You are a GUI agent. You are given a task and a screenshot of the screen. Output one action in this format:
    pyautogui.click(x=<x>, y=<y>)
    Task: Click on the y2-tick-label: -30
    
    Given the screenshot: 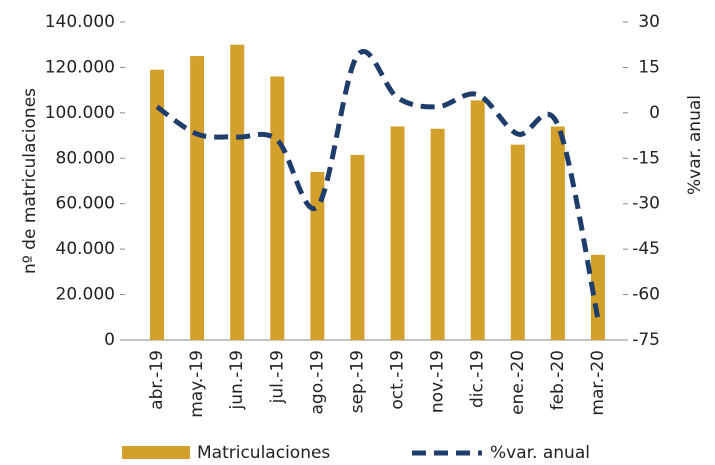 What is the action you would take?
    pyautogui.click(x=646, y=204)
    